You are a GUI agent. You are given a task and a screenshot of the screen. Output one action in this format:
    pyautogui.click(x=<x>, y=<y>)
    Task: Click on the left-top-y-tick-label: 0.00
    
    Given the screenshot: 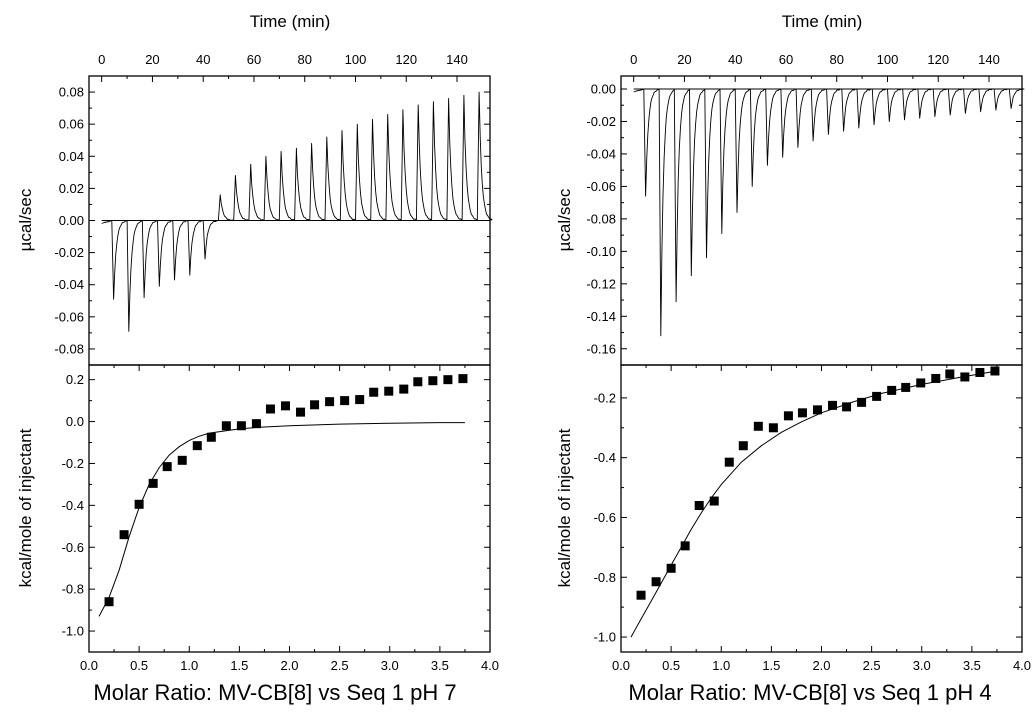 What is the action you would take?
    pyautogui.click(x=71, y=220)
    